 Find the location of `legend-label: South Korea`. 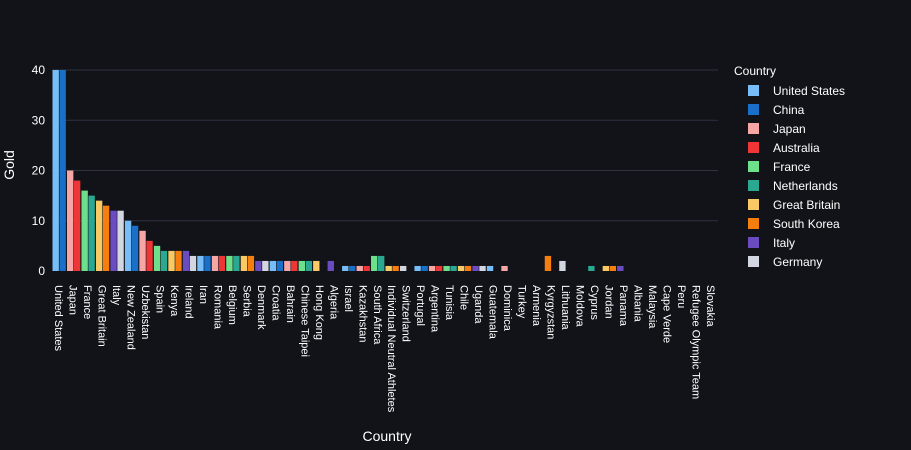

legend-label: South Korea is located at coordinates (806, 224).